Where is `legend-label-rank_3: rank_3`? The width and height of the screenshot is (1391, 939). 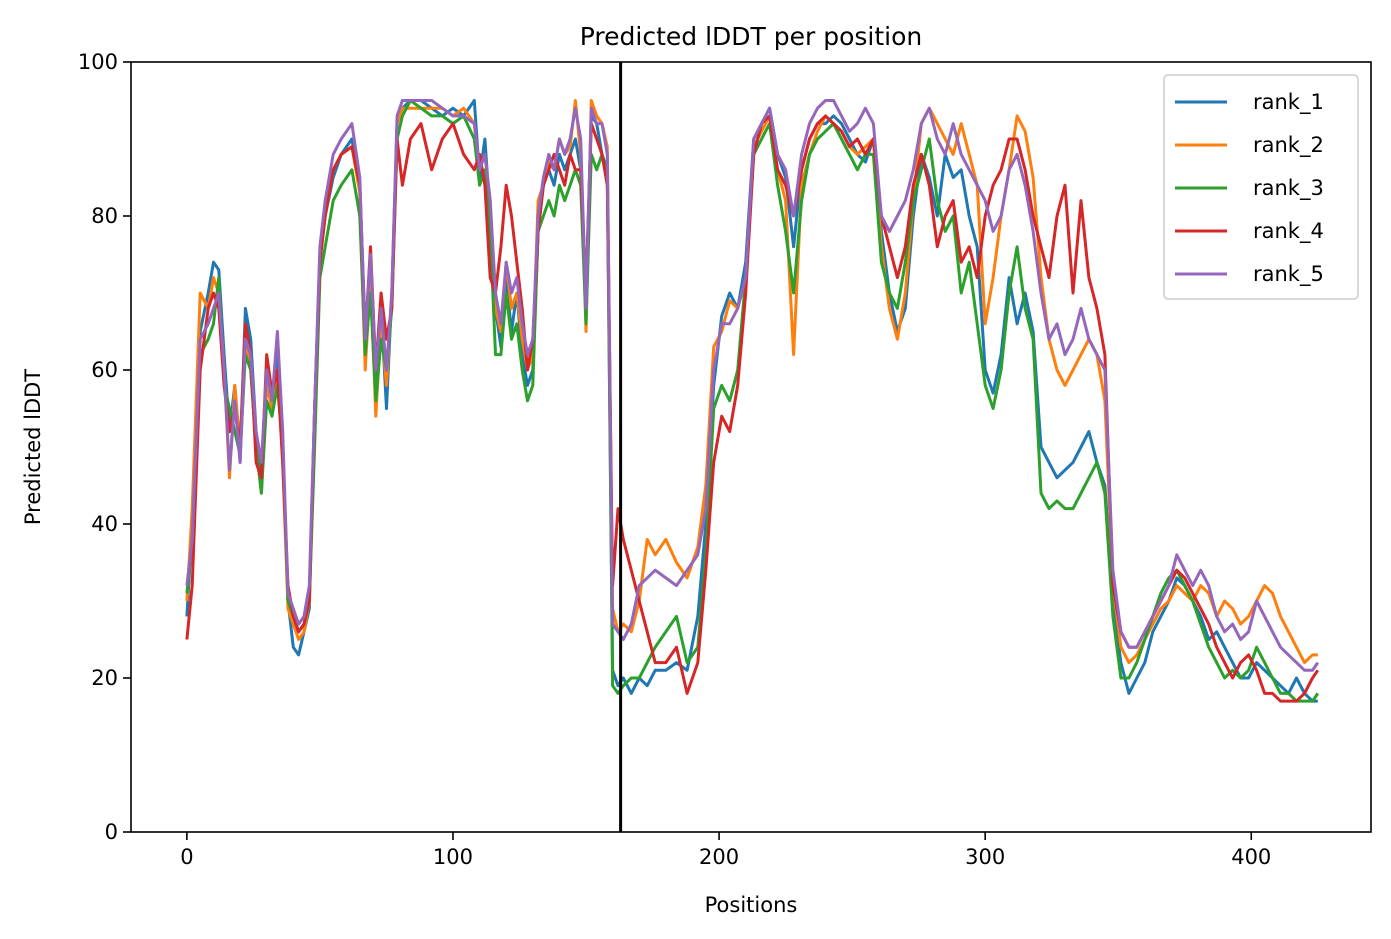 legend-label-rank_3: rank_3 is located at coordinates (1288, 188).